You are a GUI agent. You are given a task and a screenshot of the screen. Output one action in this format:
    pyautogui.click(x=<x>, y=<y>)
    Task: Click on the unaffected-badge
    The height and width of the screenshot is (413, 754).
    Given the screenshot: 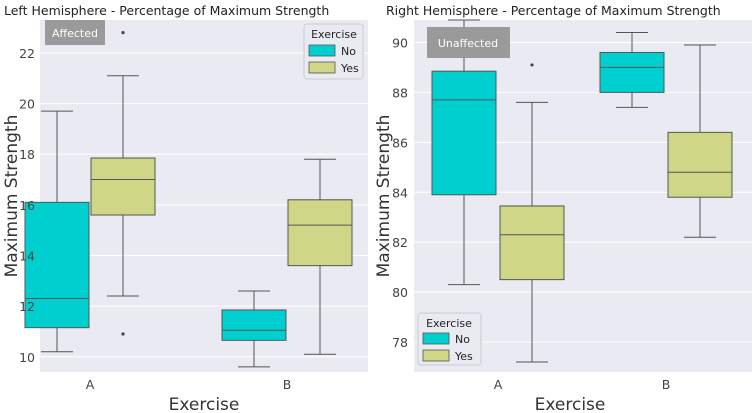 What is the action you would take?
    pyautogui.click(x=468, y=42)
    